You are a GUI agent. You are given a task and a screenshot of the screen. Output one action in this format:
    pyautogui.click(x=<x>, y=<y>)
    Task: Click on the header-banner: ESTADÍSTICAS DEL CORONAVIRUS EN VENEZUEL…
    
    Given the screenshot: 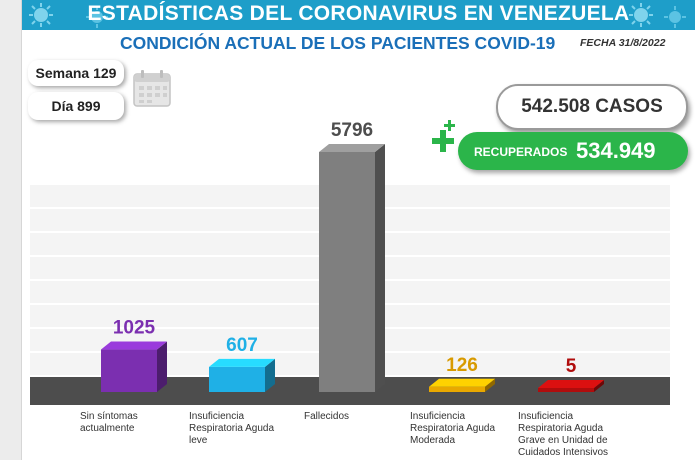 What is the action you would take?
    pyautogui.click(x=358, y=15)
    